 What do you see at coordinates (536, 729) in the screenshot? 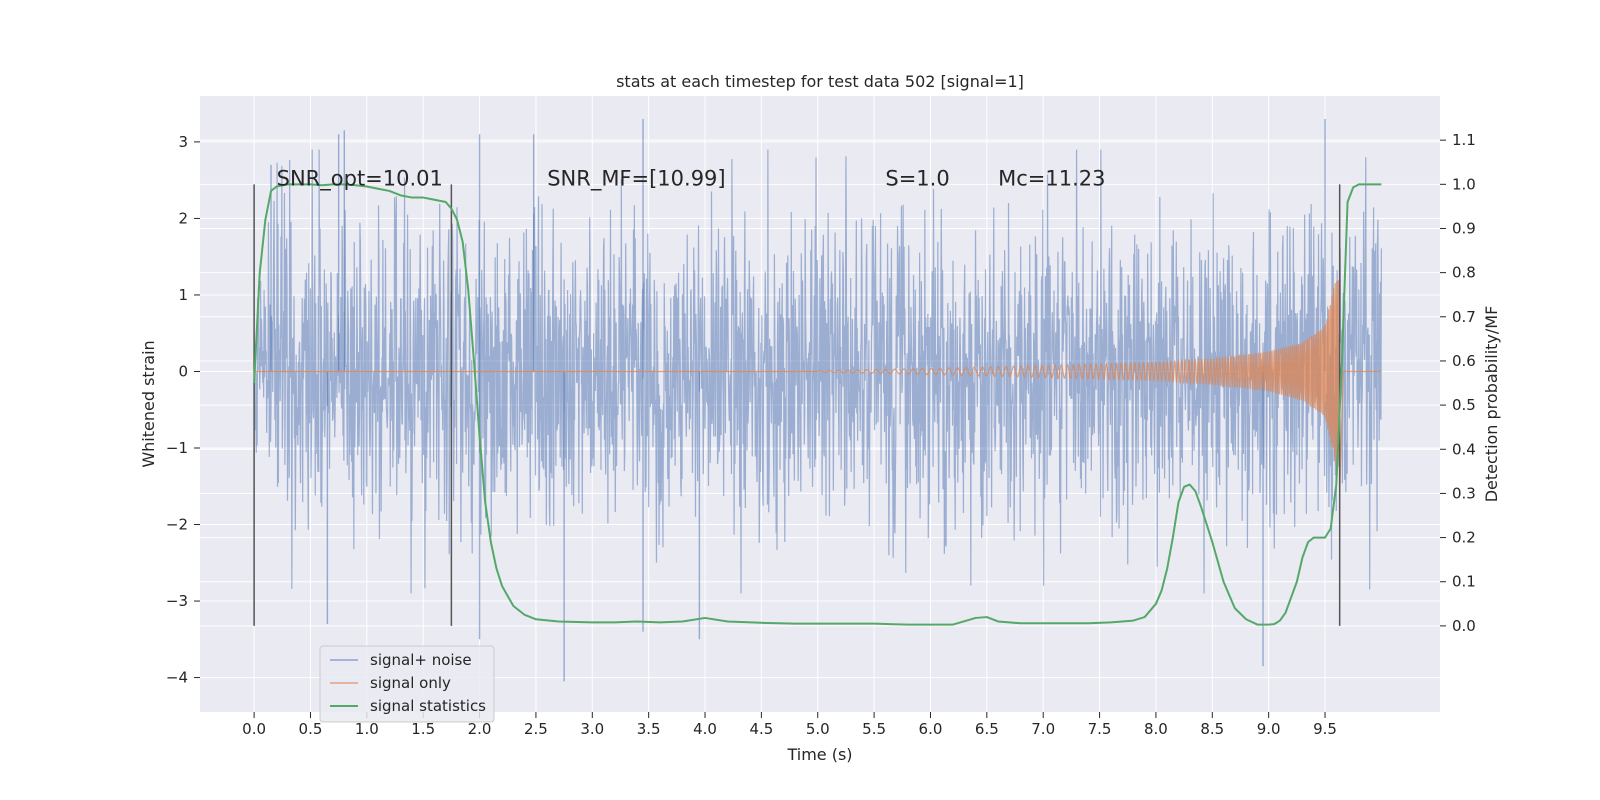
I see `x-tick-label: 2.5` at bounding box center [536, 729].